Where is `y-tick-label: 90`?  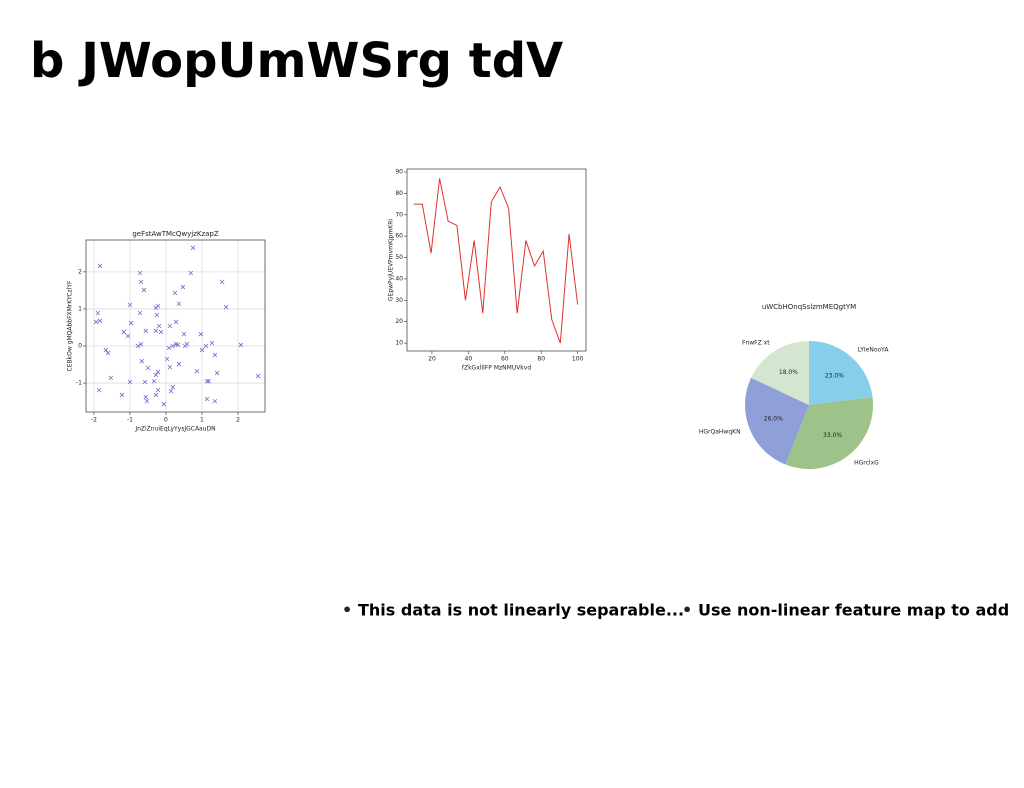 y-tick-label: 90 is located at coordinates (399, 171).